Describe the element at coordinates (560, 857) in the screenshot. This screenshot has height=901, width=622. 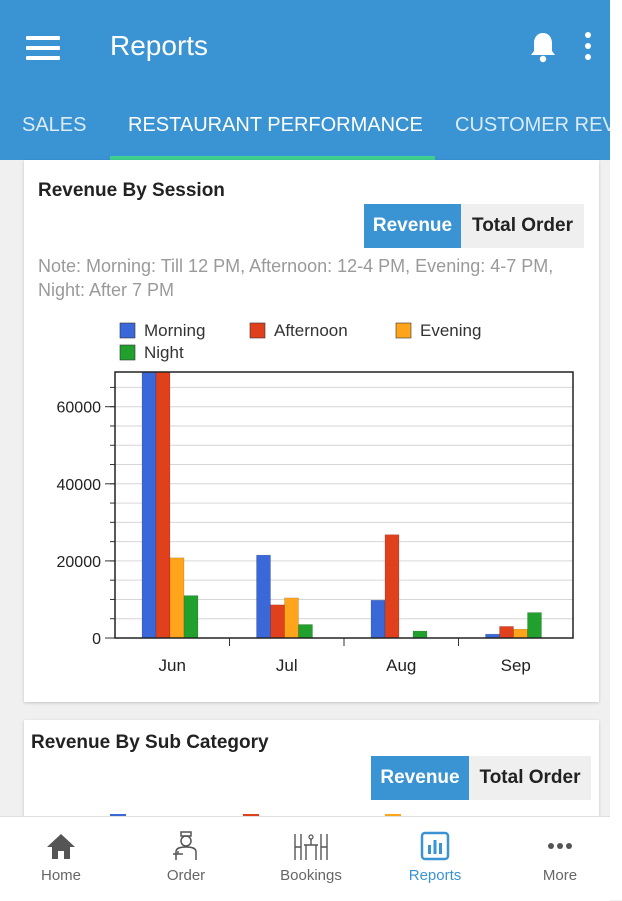
I see `nav-more: More` at that location.